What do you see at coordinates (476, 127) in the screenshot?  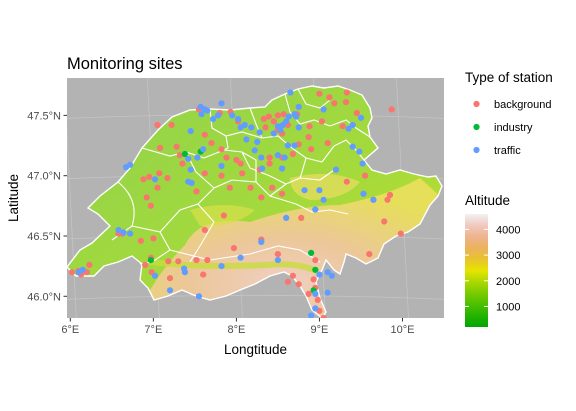 I see `legend-key-industry` at bounding box center [476, 127].